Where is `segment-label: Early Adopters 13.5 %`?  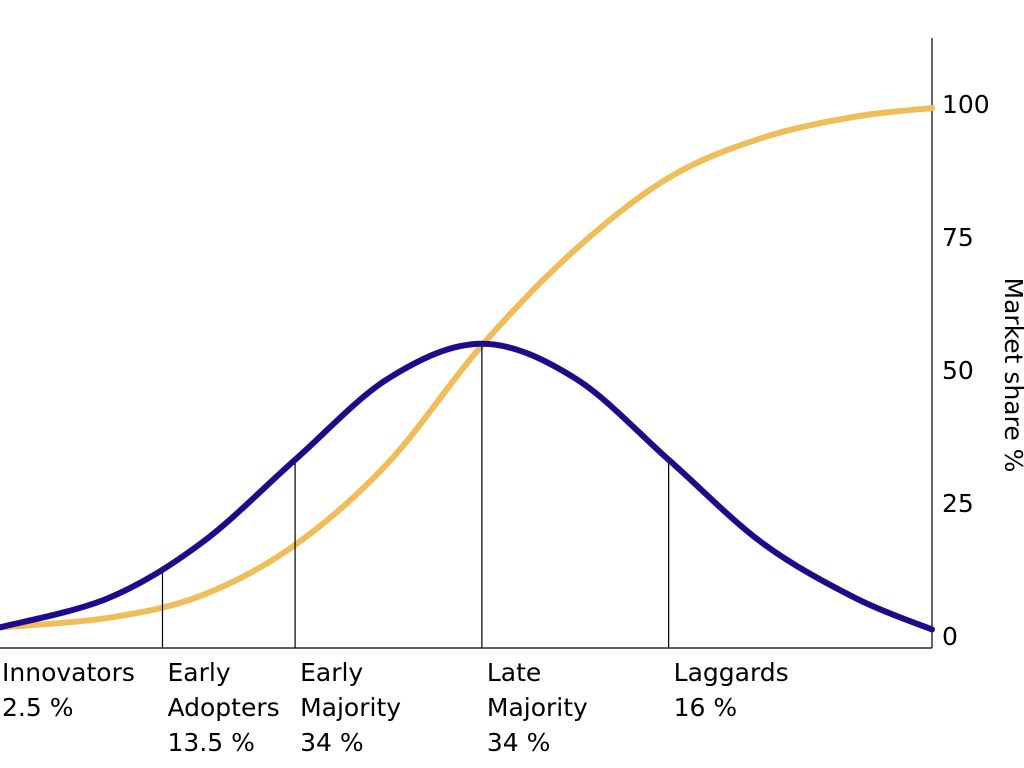 segment-label: Early Adopters 13.5 % is located at coordinates (223, 707).